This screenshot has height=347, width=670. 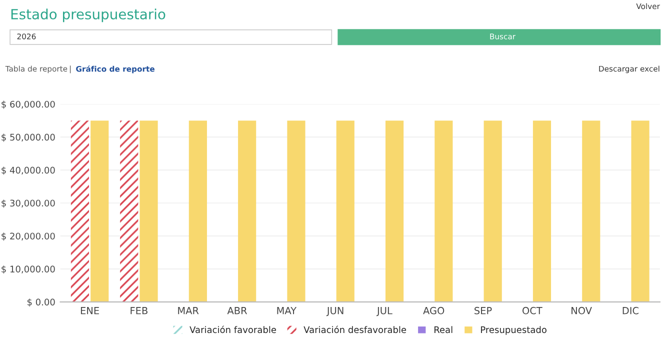 I want to click on y-tick-label: $ 50,000.00, so click(x=28, y=138).